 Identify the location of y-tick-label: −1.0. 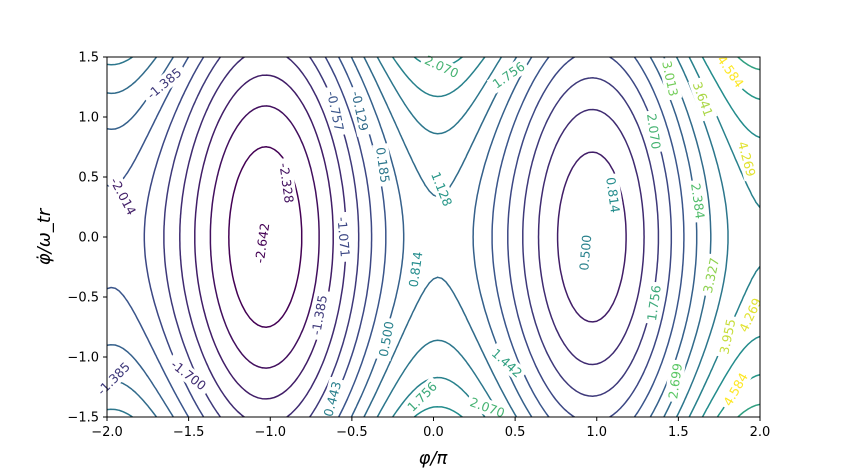
(83, 358).